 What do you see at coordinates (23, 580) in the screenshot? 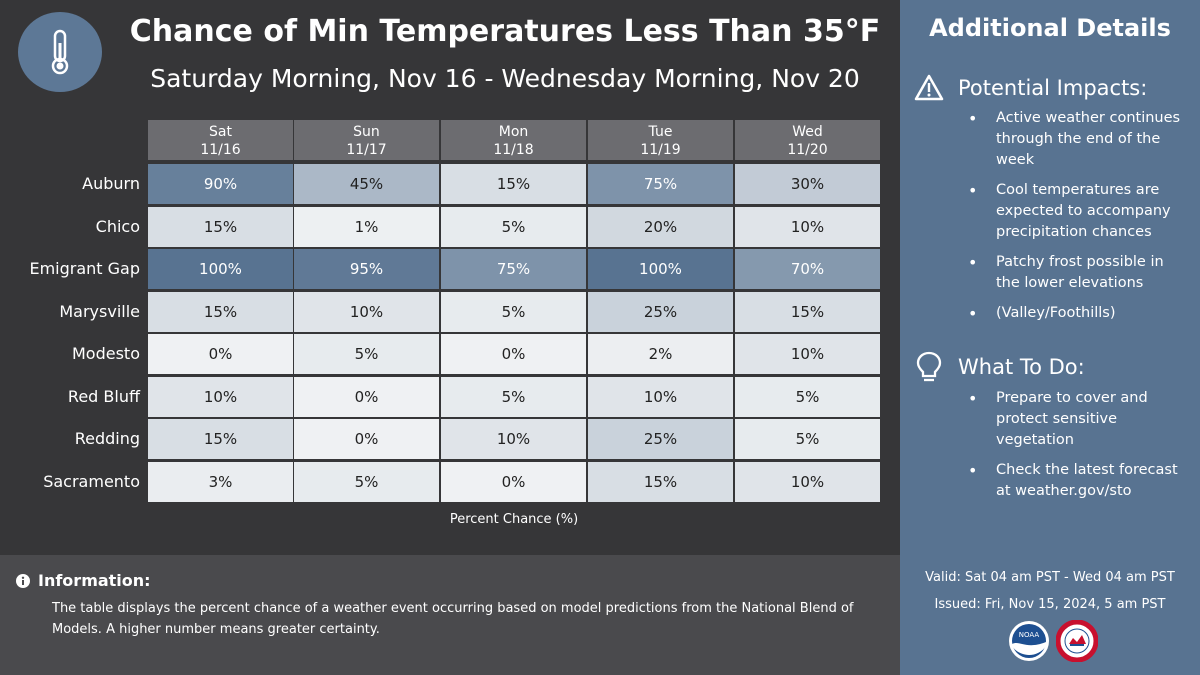
I see `info-icon` at bounding box center [23, 580].